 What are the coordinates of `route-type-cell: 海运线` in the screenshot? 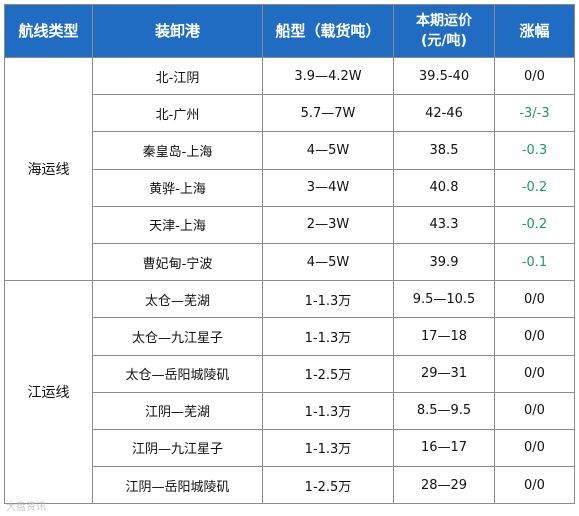 It's located at (48, 169).